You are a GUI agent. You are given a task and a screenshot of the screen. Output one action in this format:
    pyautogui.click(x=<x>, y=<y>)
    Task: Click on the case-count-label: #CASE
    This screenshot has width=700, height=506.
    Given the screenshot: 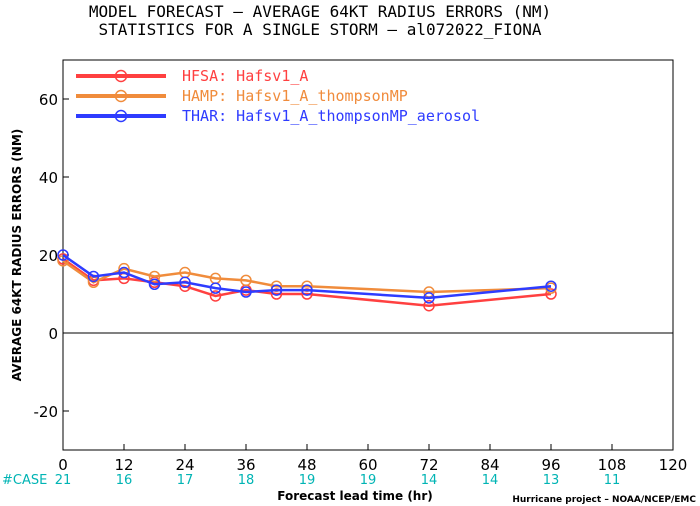 What is the action you would take?
    pyautogui.click(x=24, y=480)
    